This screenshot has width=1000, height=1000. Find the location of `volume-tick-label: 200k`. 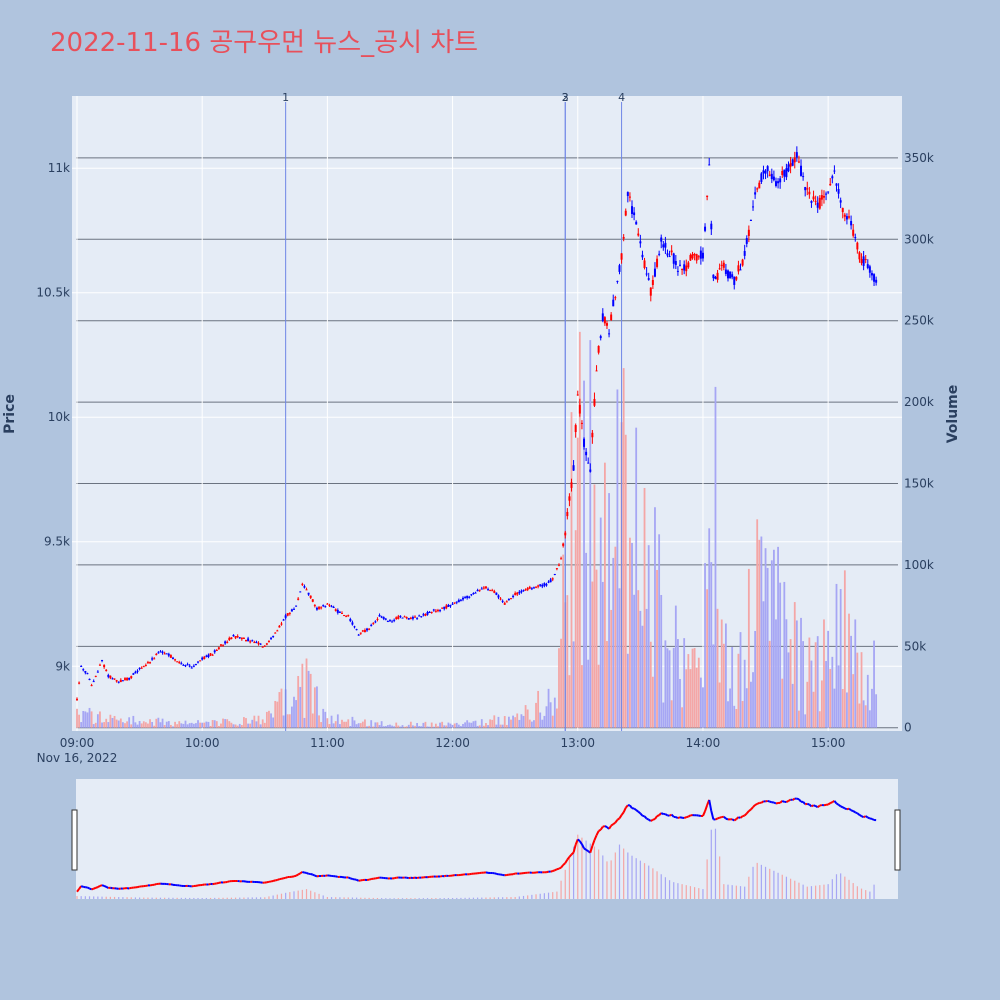

volume-tick-label: 200k is located at coordinates (919, 402).